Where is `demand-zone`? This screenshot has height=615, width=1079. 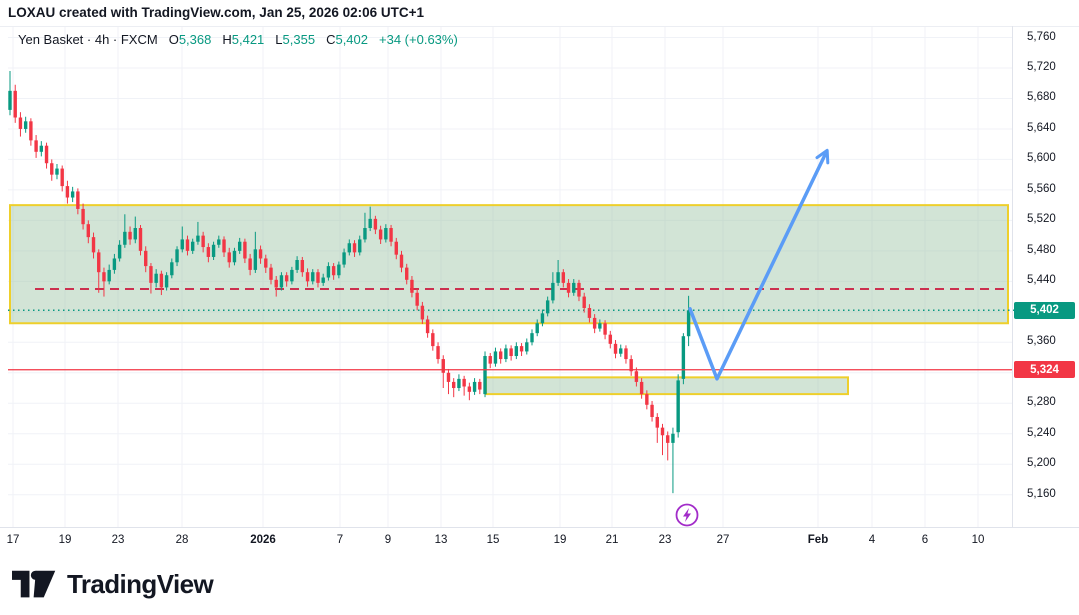
demand-zone is located at coordinates (667, 386).